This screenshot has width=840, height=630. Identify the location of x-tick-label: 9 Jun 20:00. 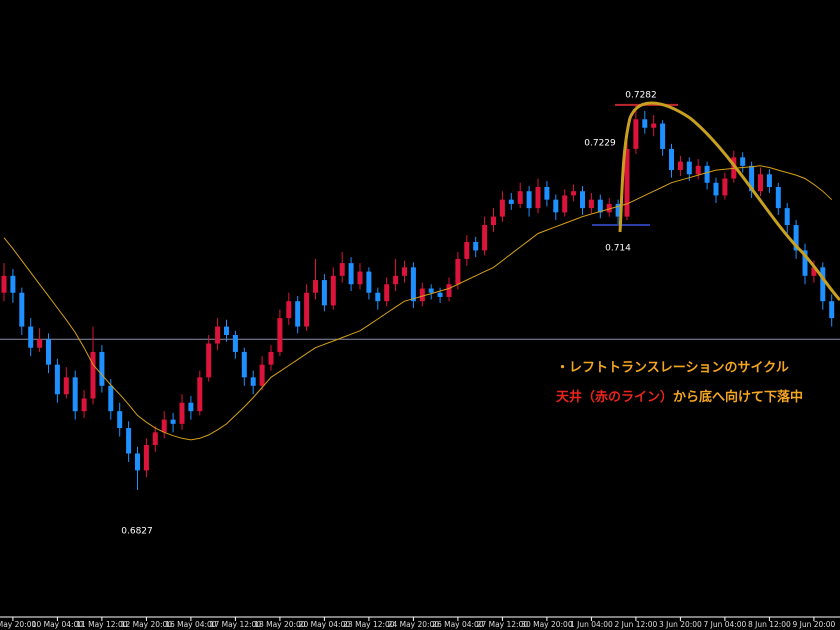
(813, 624).